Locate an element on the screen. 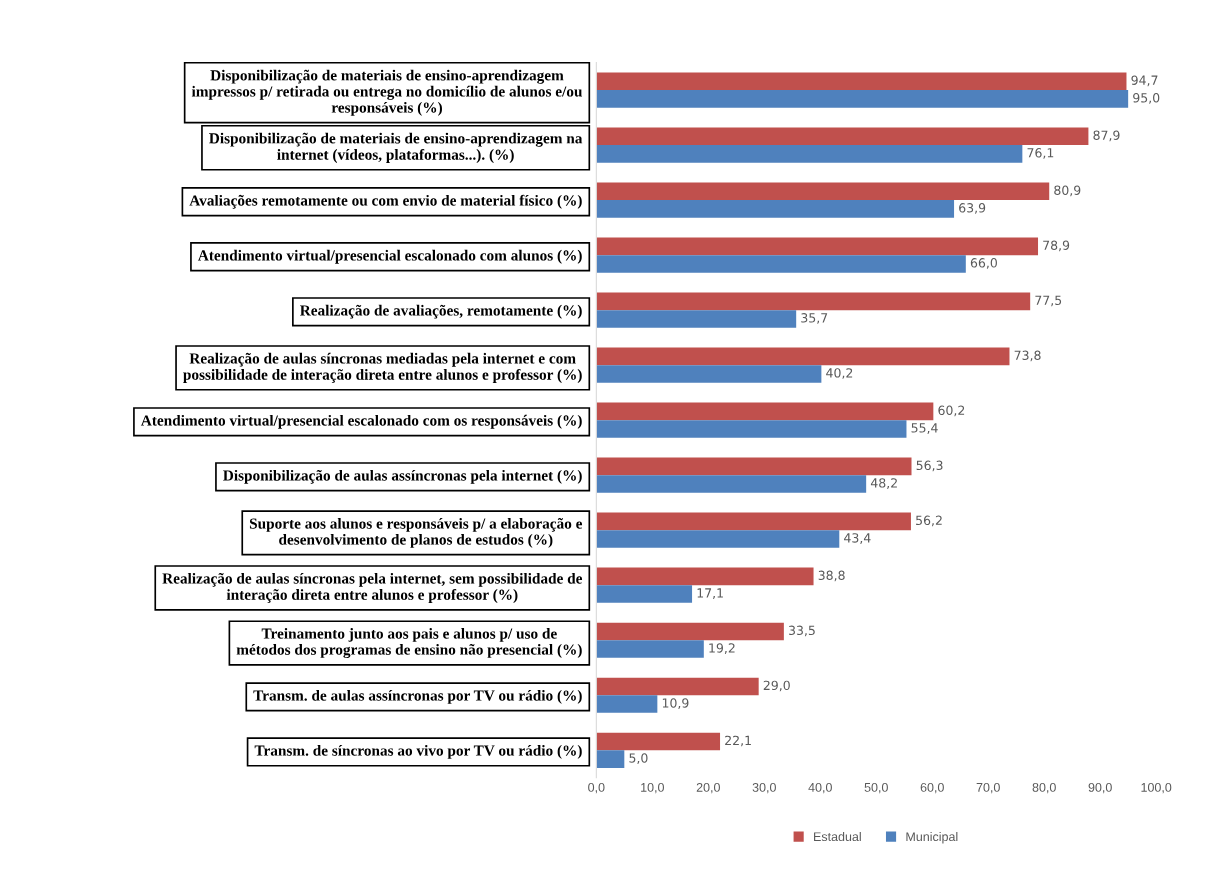  data-label: 87,9 is located at coordinates (1106, 136).